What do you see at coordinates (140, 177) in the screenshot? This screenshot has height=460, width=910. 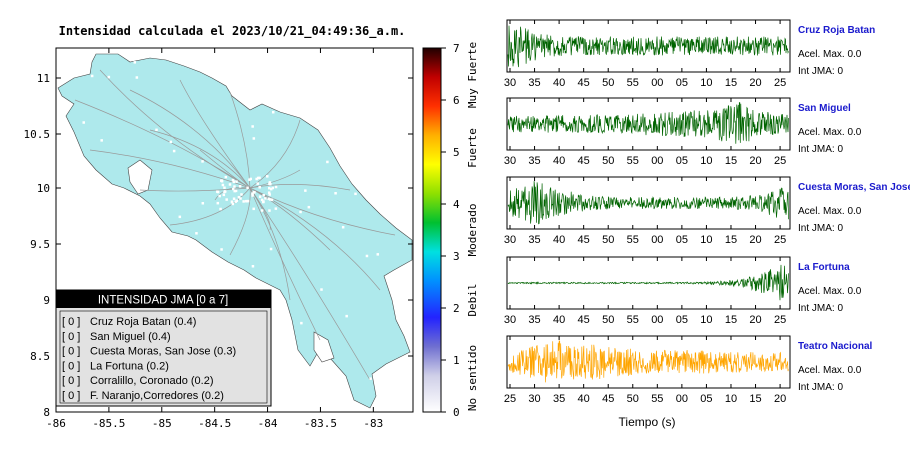 I see `nicoya-gulf` at bounding box center [140, 177].